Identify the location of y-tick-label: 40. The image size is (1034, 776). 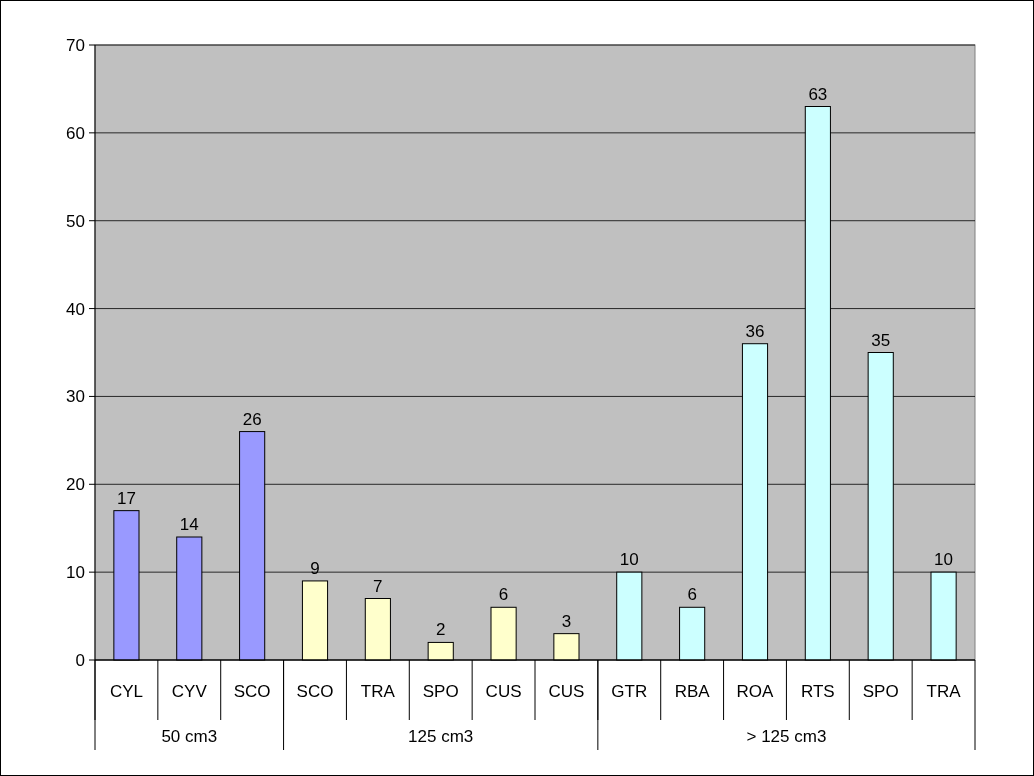
(75, 309).